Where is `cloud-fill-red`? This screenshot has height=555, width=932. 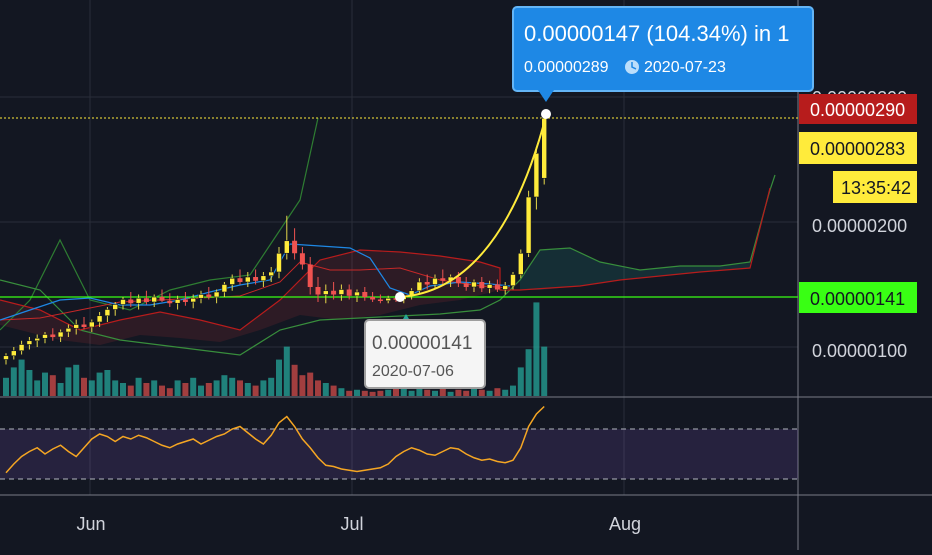
cloud-fill-red is located at coordinates (250, 297).